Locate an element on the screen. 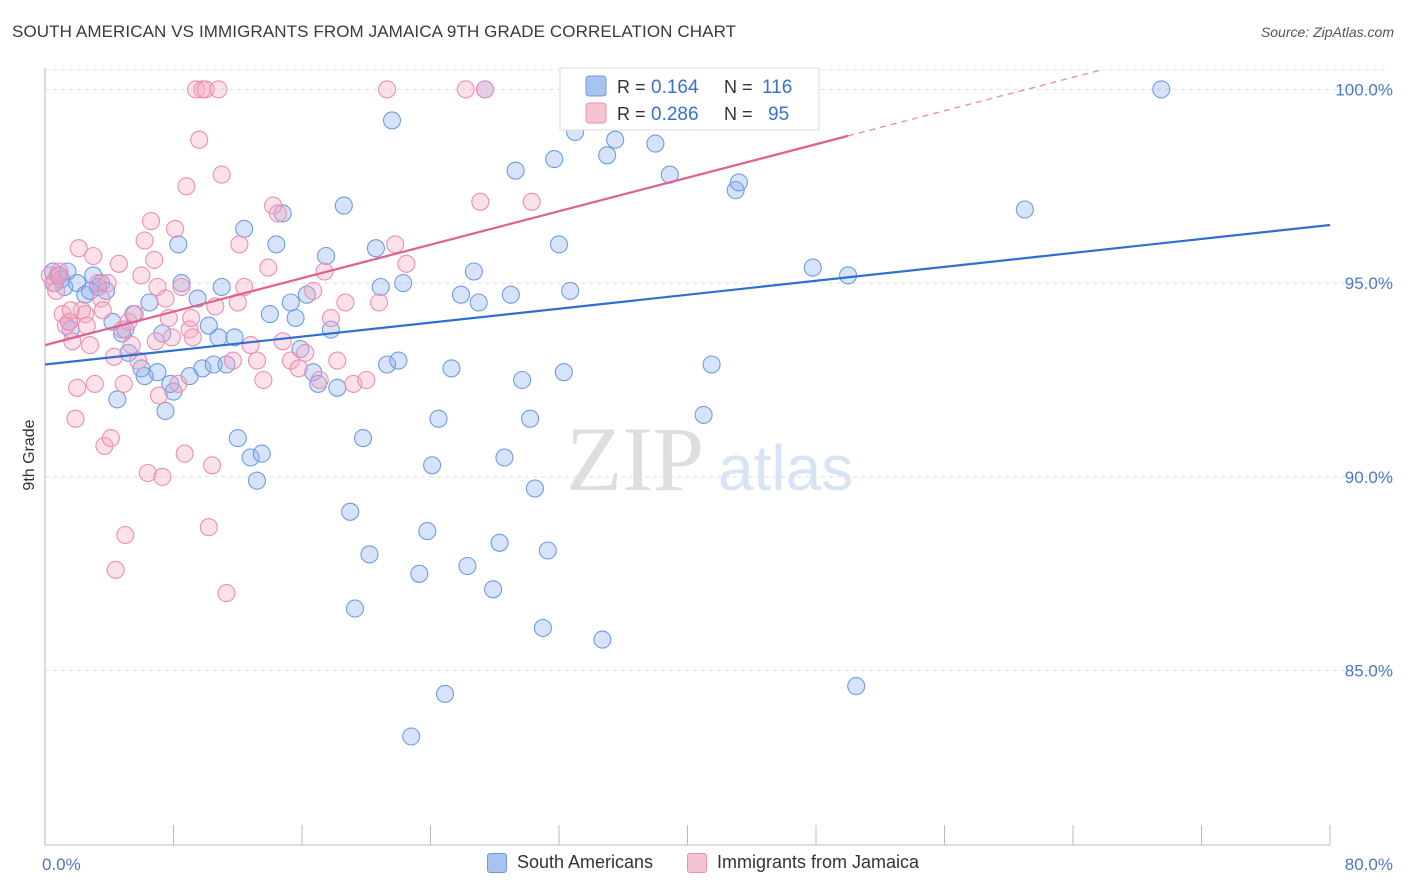 Image resolution: width=1406 pixels, height=892 pixels. legend-n-label-2: N = is located at coordinates (738, 114).